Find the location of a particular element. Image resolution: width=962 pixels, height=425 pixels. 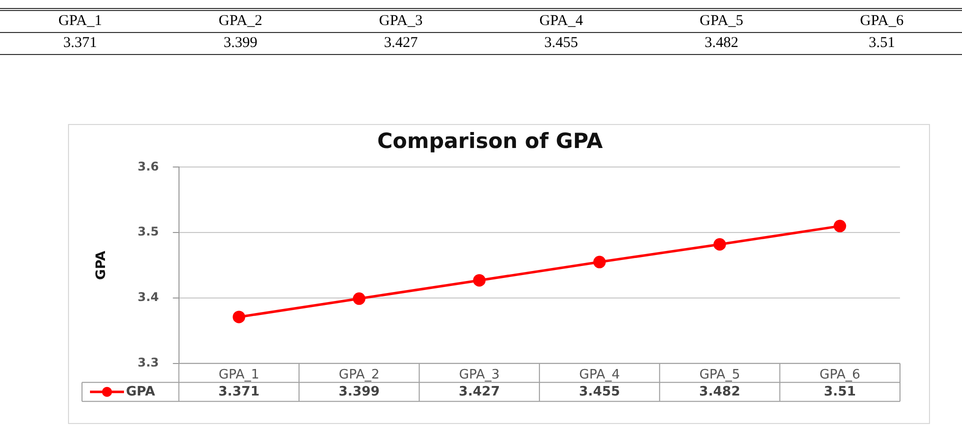

category-label: GPA_2 is located at coordinates (240, 21).